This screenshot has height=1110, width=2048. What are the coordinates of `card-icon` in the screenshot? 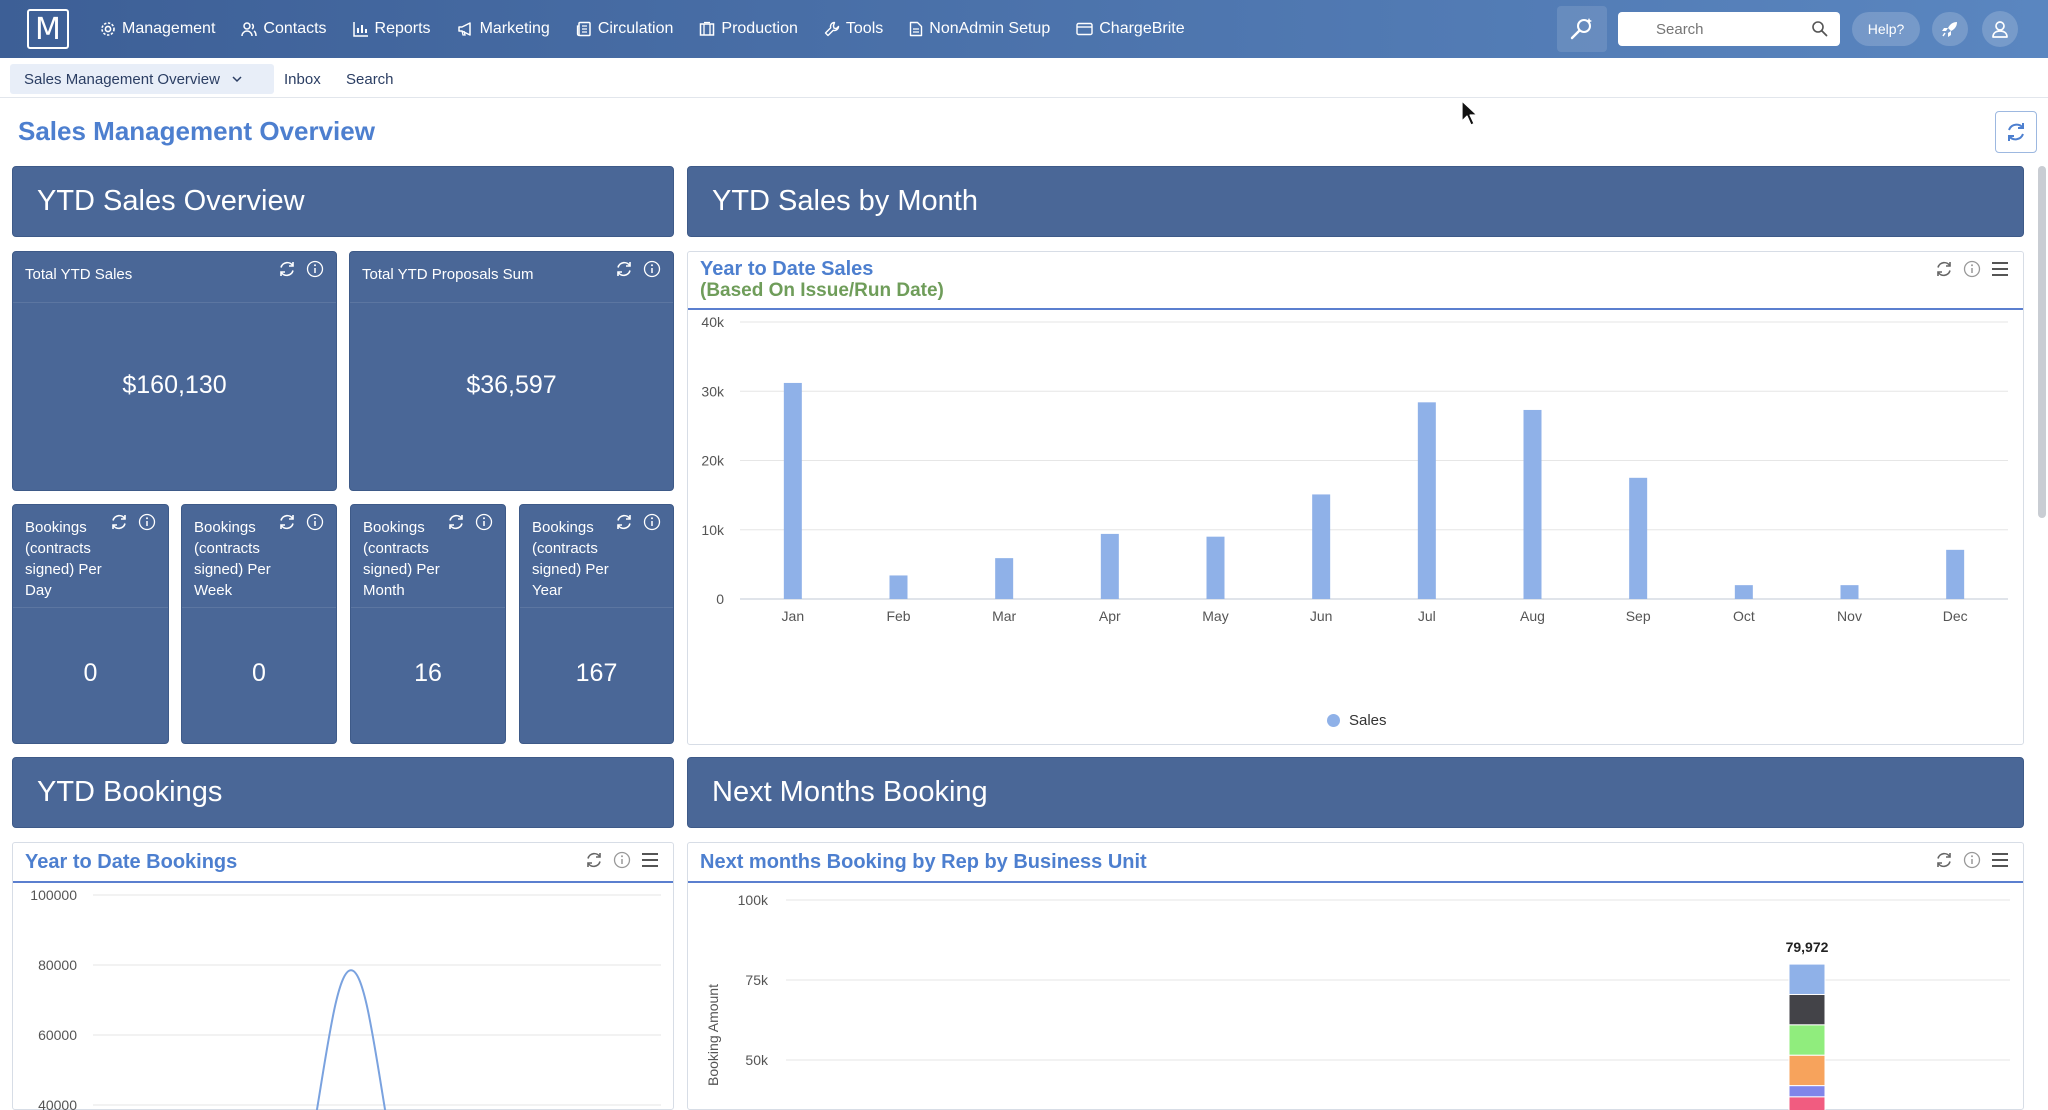 It's located at (1087, 29).